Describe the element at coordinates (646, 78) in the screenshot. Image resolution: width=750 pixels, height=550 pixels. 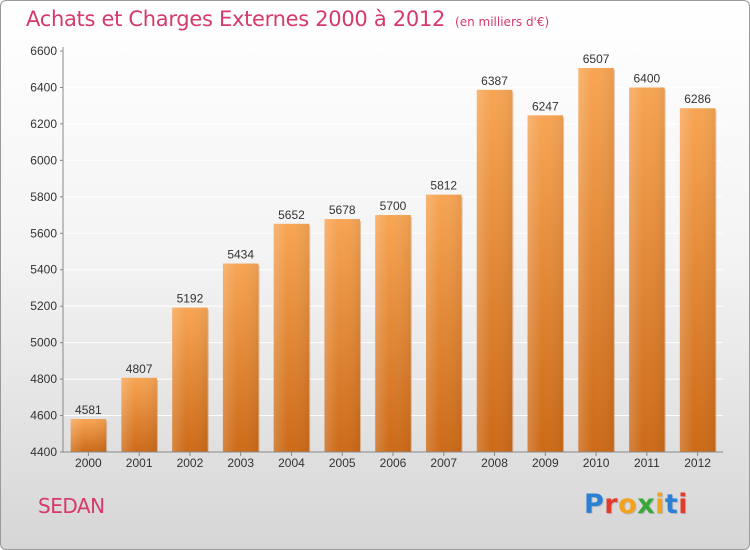
I see `data-label: 6400` at that location.